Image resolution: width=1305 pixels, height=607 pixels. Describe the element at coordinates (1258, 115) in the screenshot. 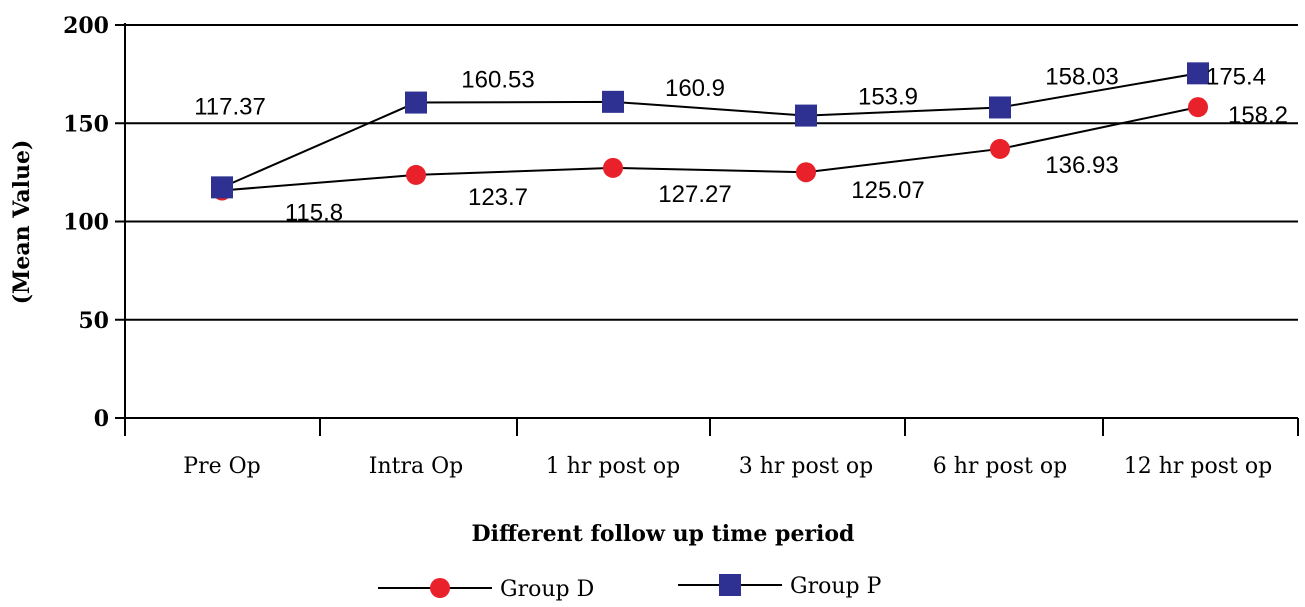

I see `data-label-group-d: 158.2` at that location.